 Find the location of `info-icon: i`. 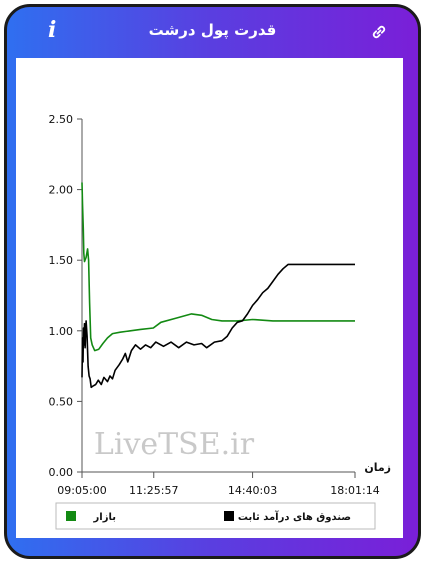

info-icon: i is located at coordinates (52, 30).